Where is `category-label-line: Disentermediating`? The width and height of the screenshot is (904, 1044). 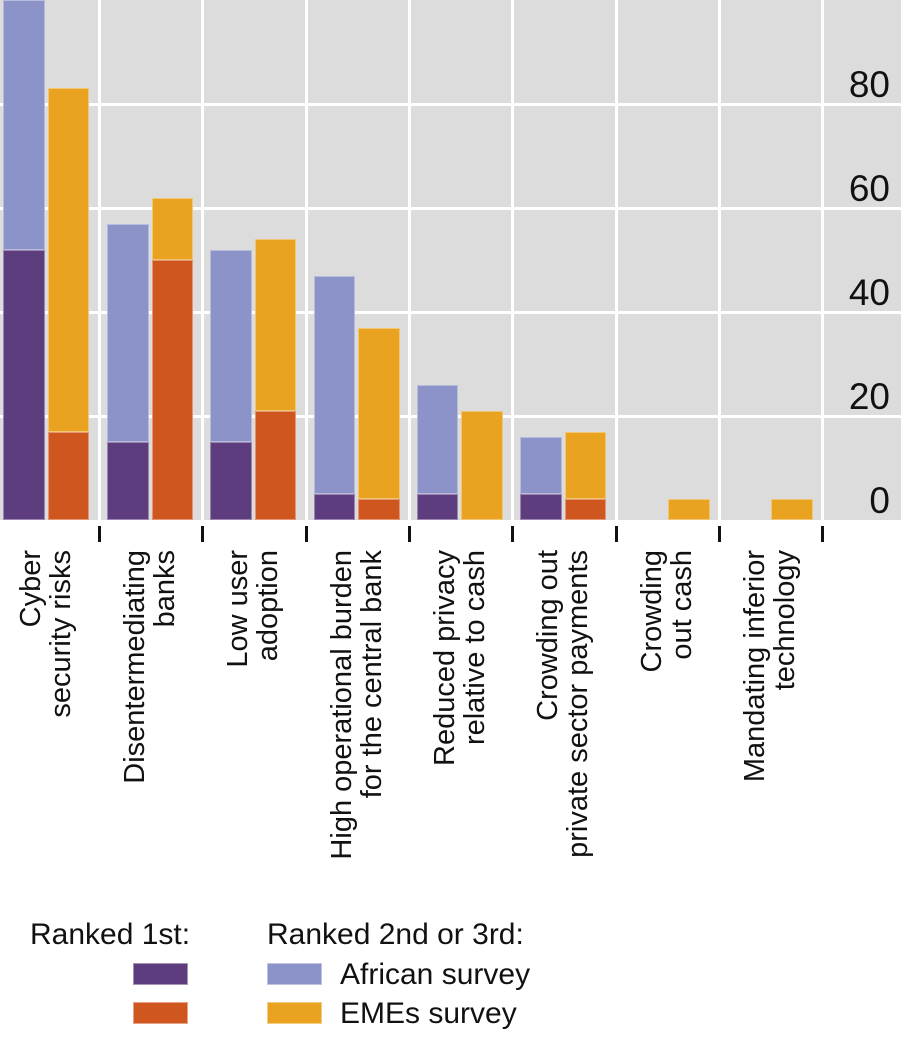 category-label-line: Disentermediating is located at coordinates (135, 667).